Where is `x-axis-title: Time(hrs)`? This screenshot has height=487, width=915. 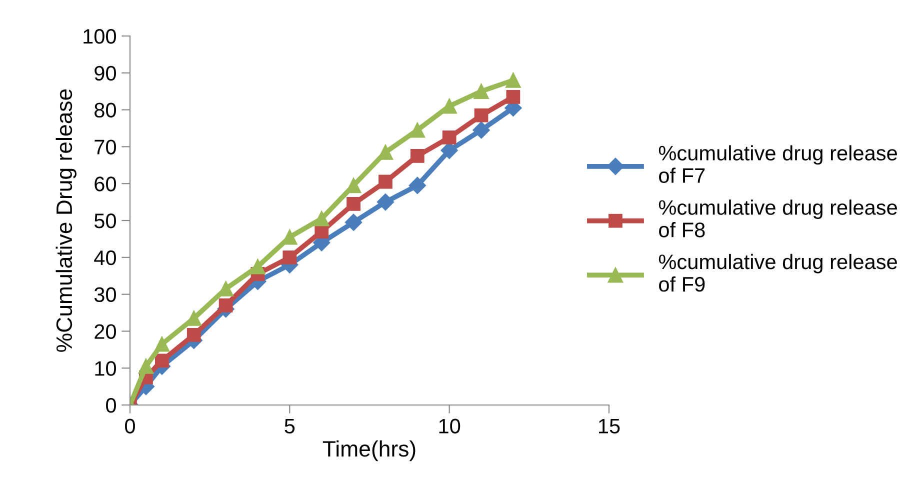 x-axis-title: Time(hrs) is located at coordinates (369, 451).